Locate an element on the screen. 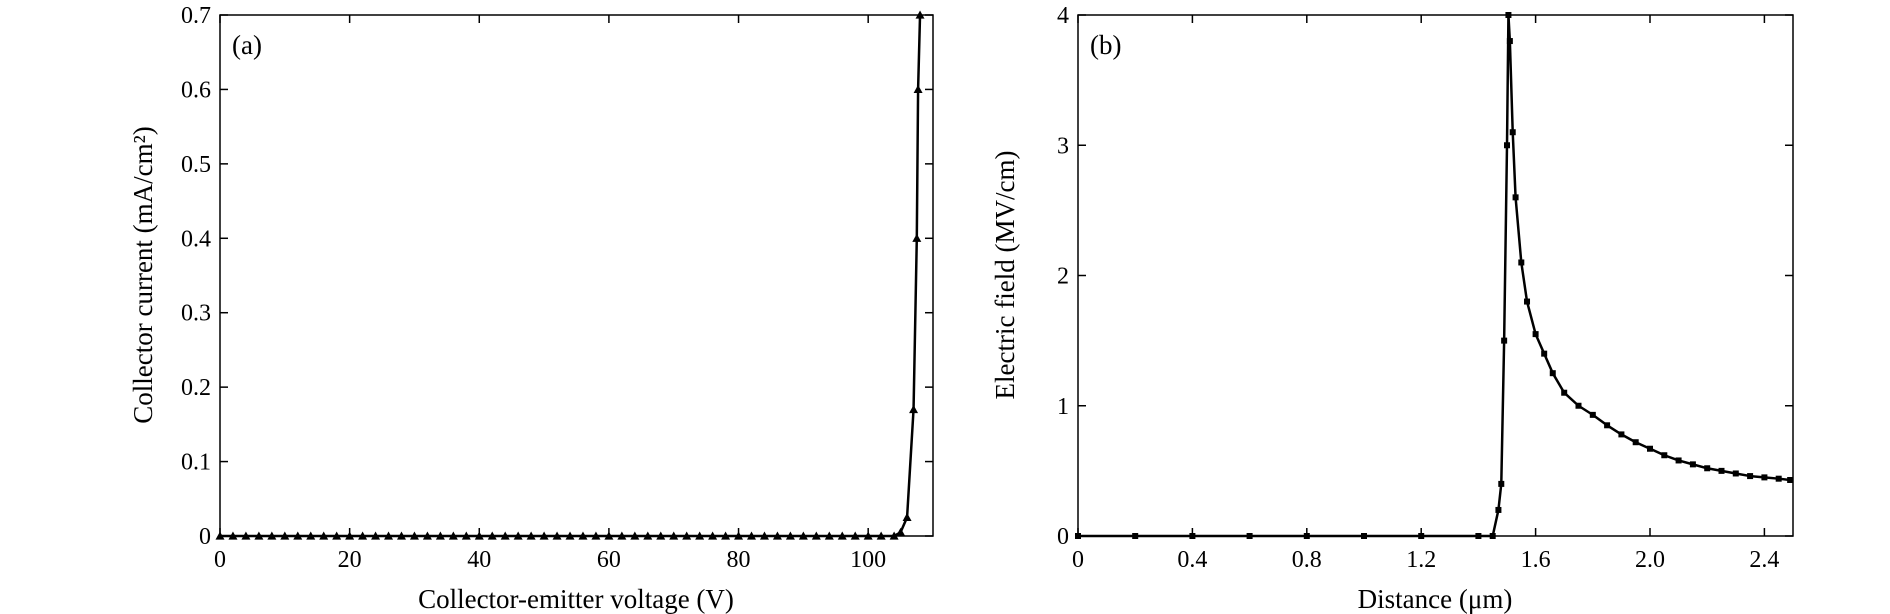  y-tick-label: 0 is located at coordinates (1063, 537).